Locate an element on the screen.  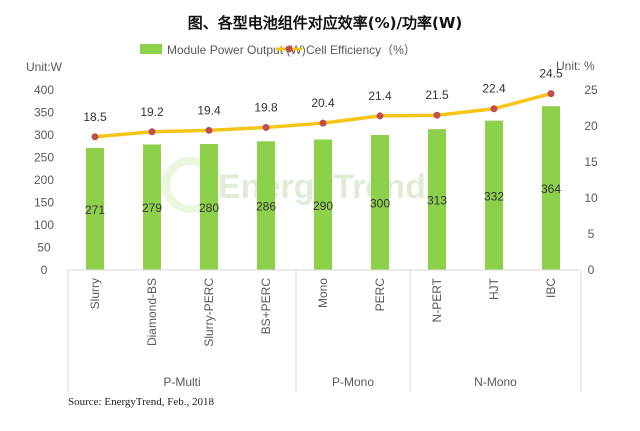
category-label: BS+PERC is located at coordinates (266, 306).